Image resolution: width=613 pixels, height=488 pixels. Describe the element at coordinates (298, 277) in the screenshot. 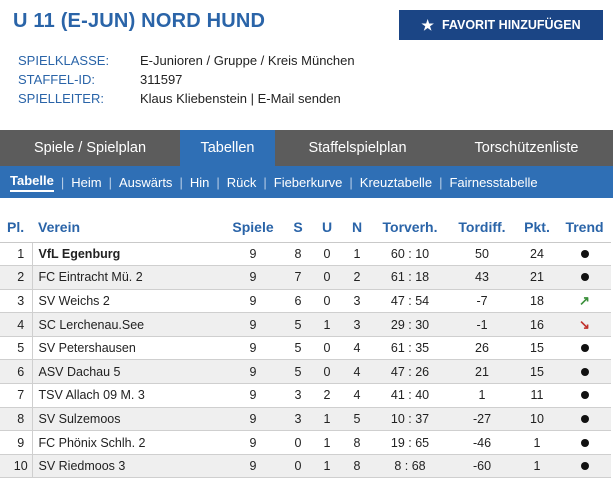

I see `cell-s: 7` at that location.